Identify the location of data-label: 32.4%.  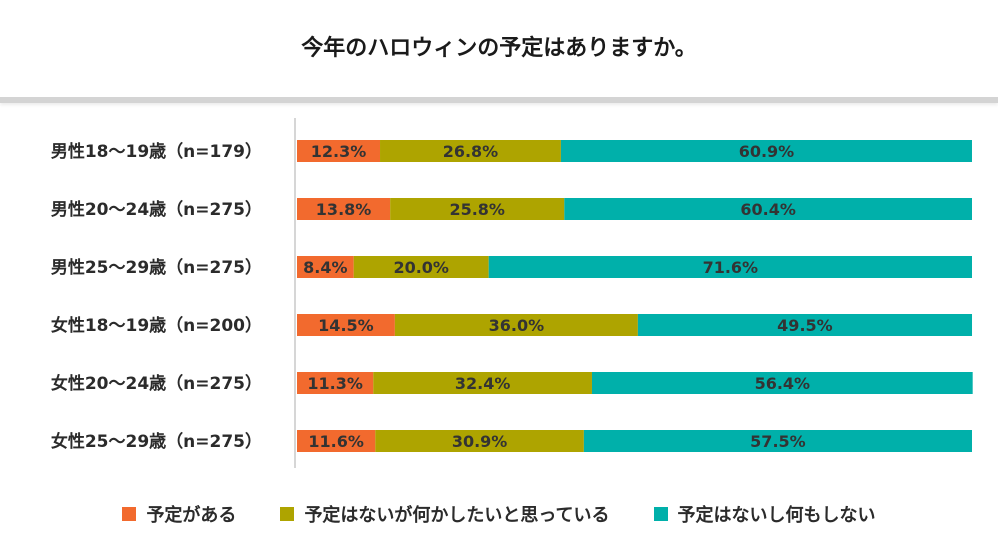
(483, 383).